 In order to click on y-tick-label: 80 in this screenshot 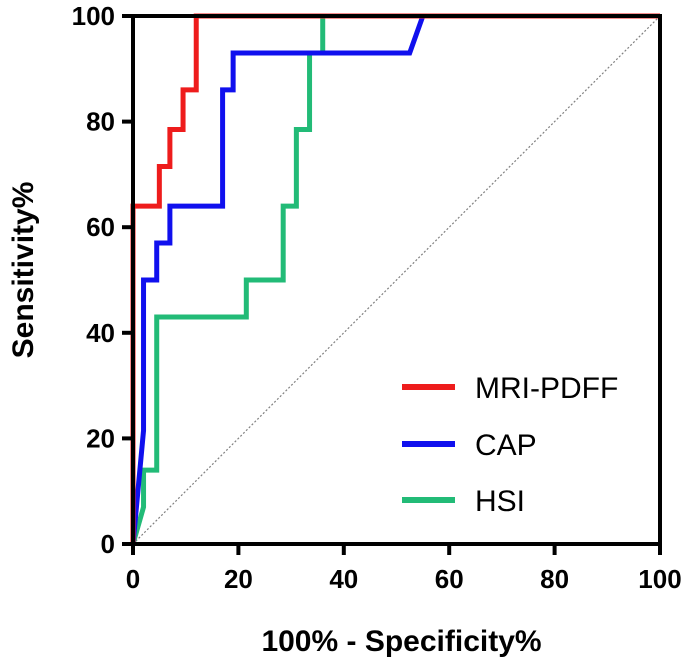, I will do `click(100, 122)`.